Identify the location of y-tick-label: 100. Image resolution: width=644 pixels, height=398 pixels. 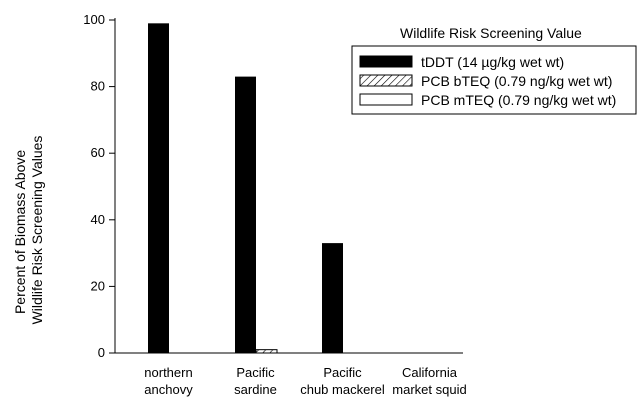
(94, 19).